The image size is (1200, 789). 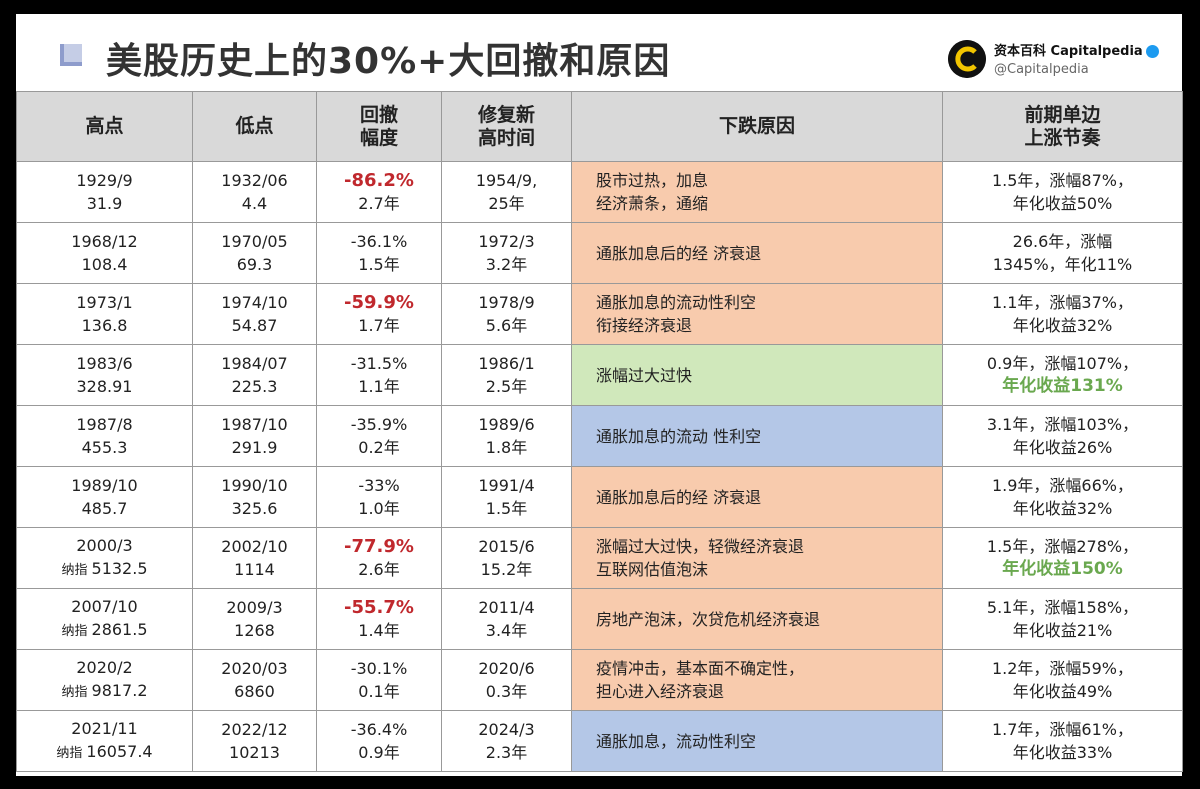 What do you see at coordinates (1062, 752) in the screenshot?
I see `rhythm-line: 年化收益33%` at bounding box center [1062, 752].